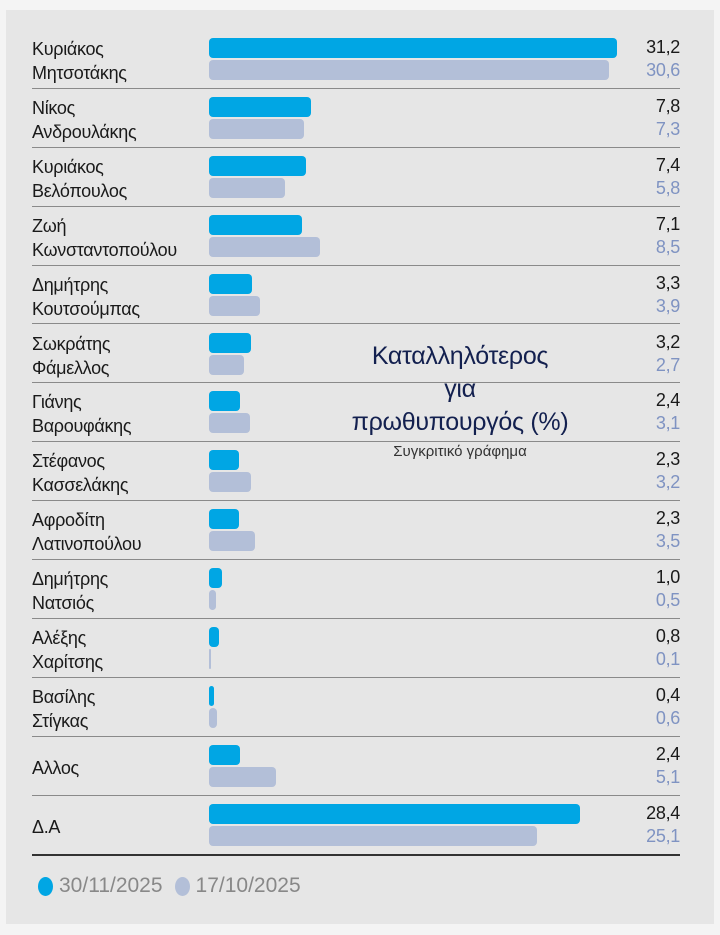  I want to click on data-label: 3,5, so click(667, 541).